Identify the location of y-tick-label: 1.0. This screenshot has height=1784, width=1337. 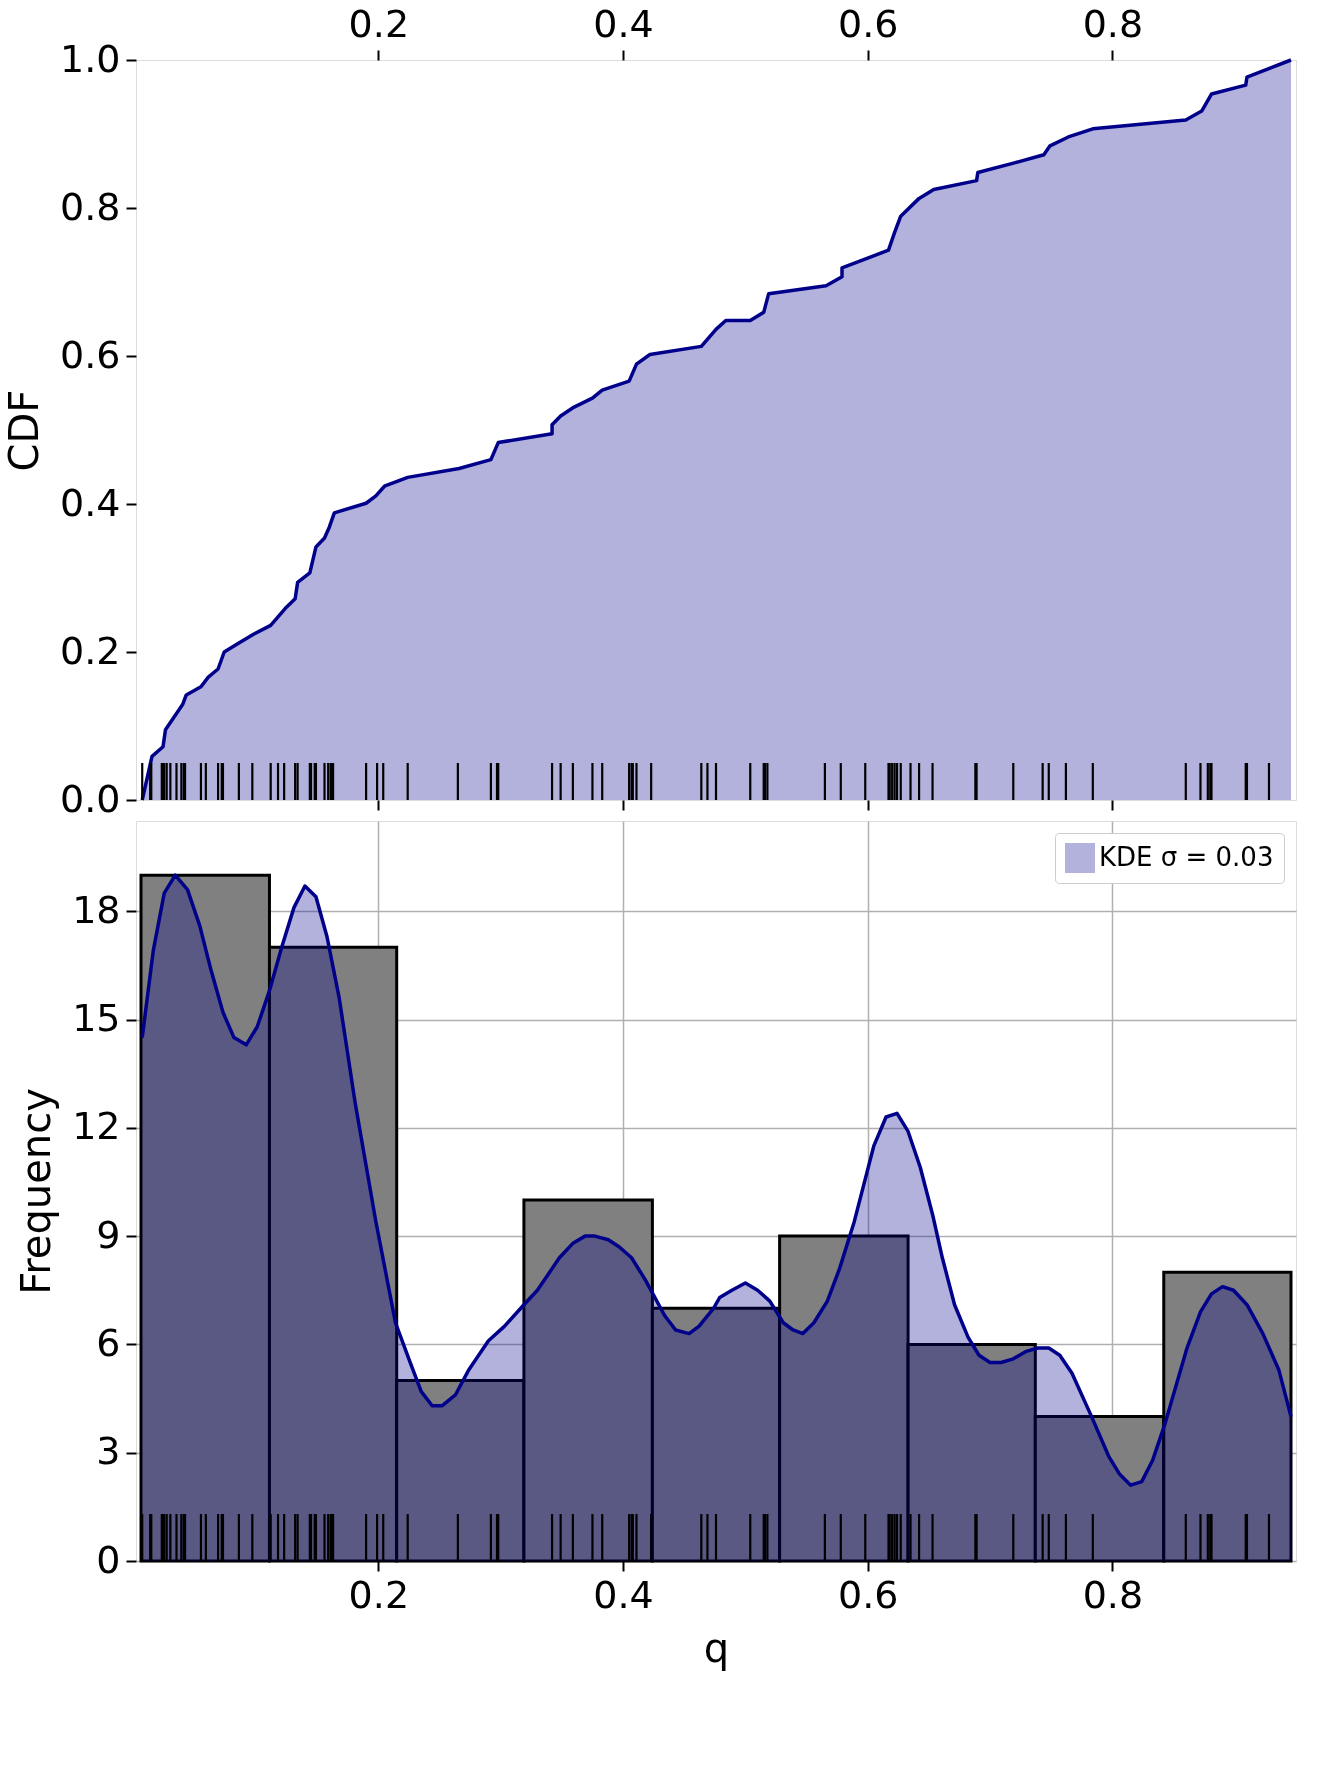
(90, 58).